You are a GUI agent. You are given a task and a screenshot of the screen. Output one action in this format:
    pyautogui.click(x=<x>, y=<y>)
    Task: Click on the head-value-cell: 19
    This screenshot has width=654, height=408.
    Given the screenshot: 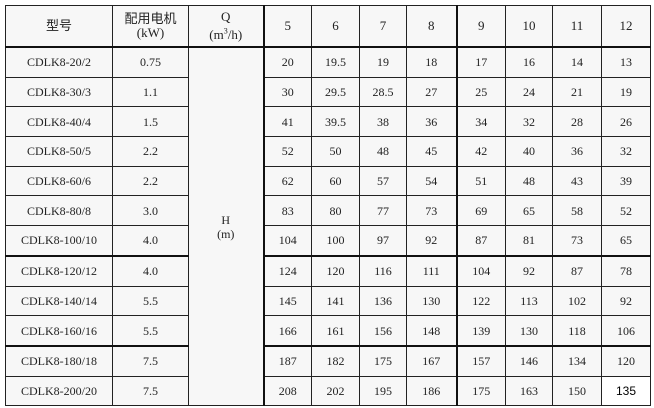 What is the action you would take?
    pyautogui.click(x=383, y=62)
    